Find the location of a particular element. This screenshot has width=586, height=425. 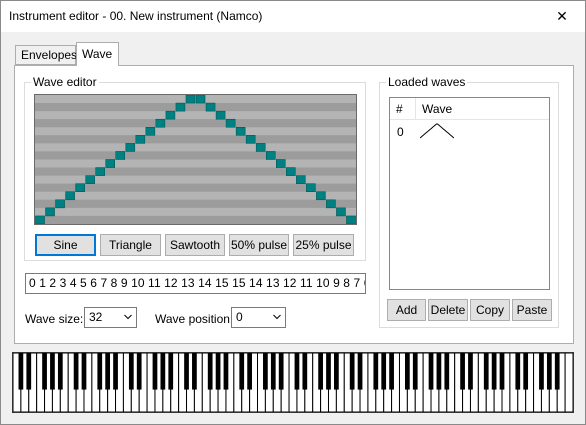

sine-button: Sine is located at coordinates (65, 245).